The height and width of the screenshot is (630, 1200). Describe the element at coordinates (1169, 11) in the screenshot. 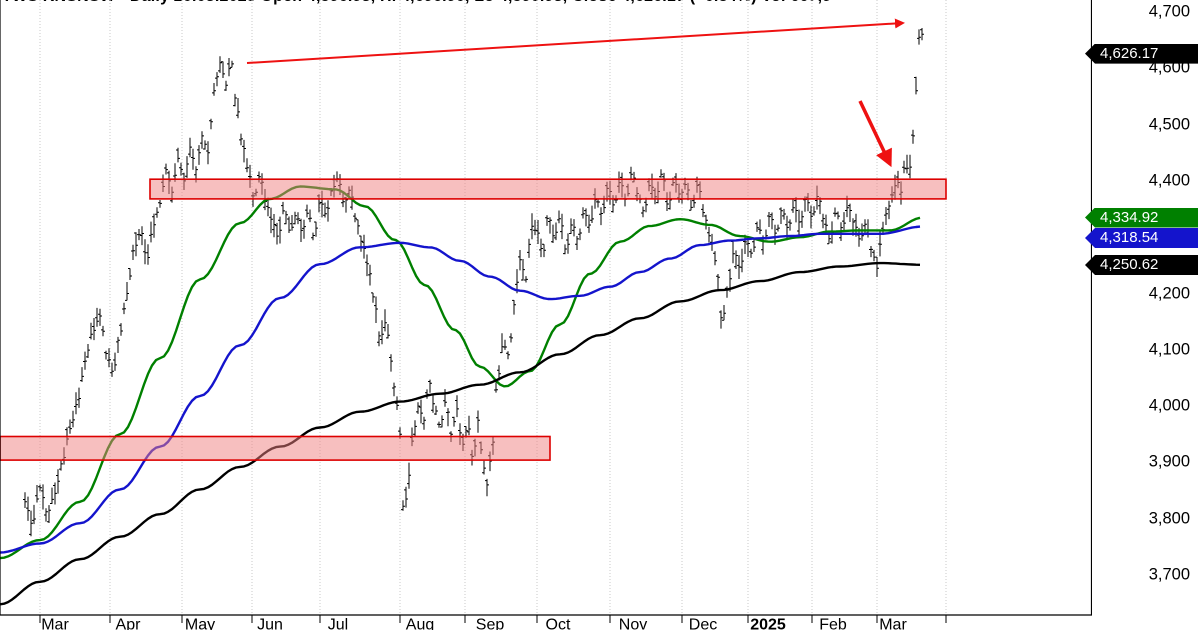

I see `y-axis-tick-label: 4,700` at that location.